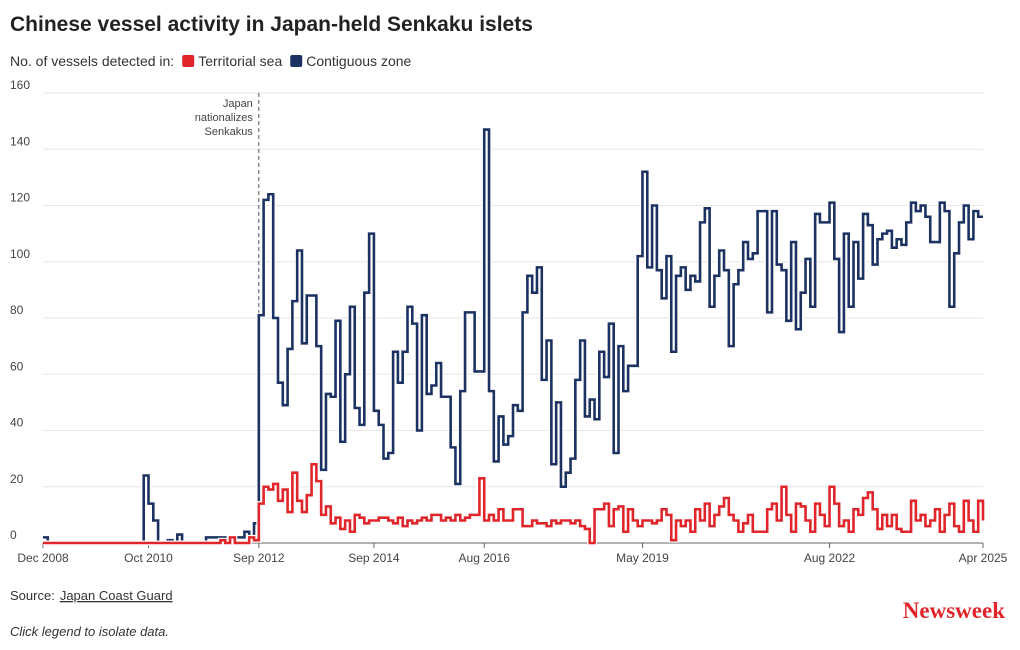  I want to click on logo: Newsweek, so click(954, 610).